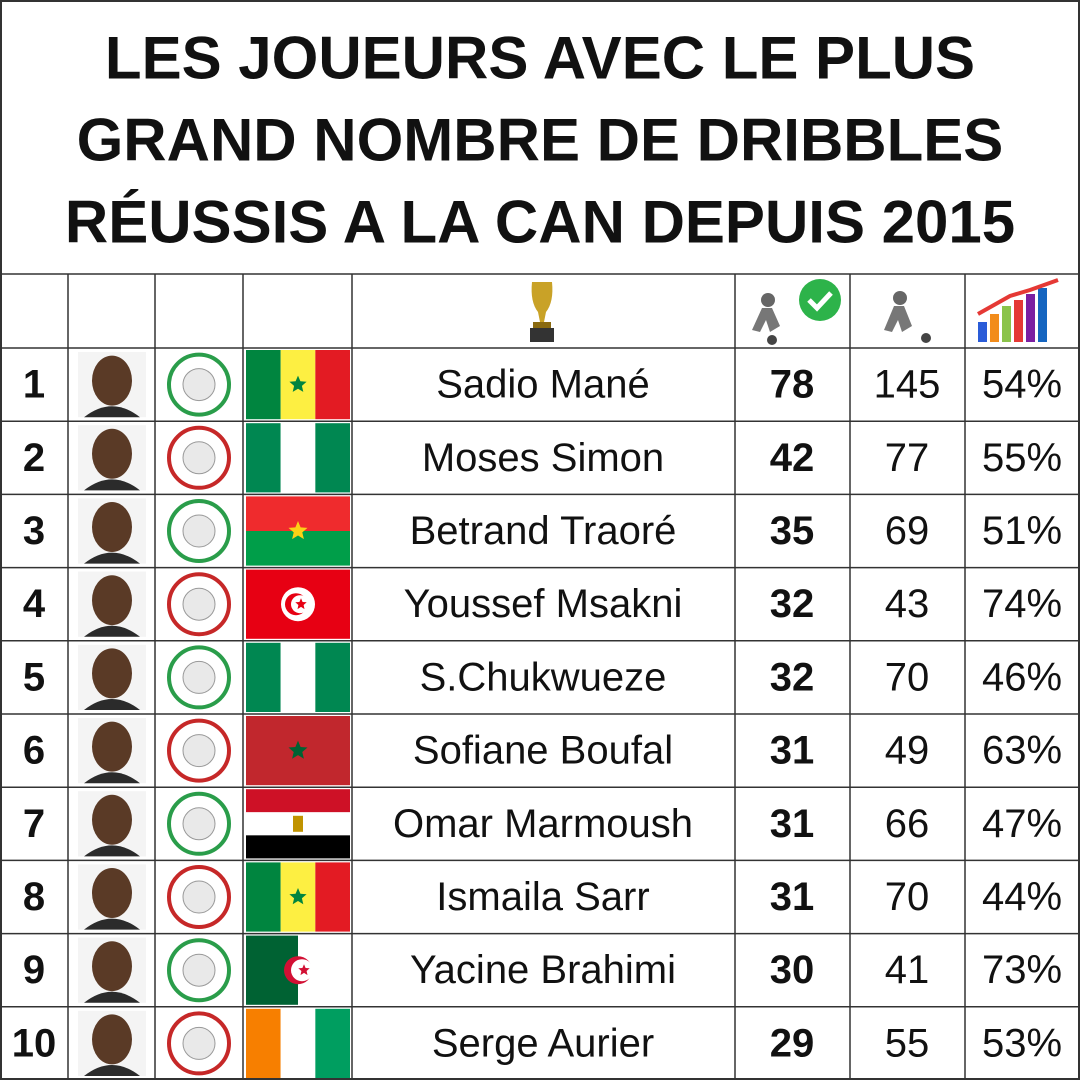 This screenshot has width=1080, height=1080. What do you see at coordinates (907, 385) in the screenshot?
I see `attempted-dribbles: 145` at bounding box center [907, 385].